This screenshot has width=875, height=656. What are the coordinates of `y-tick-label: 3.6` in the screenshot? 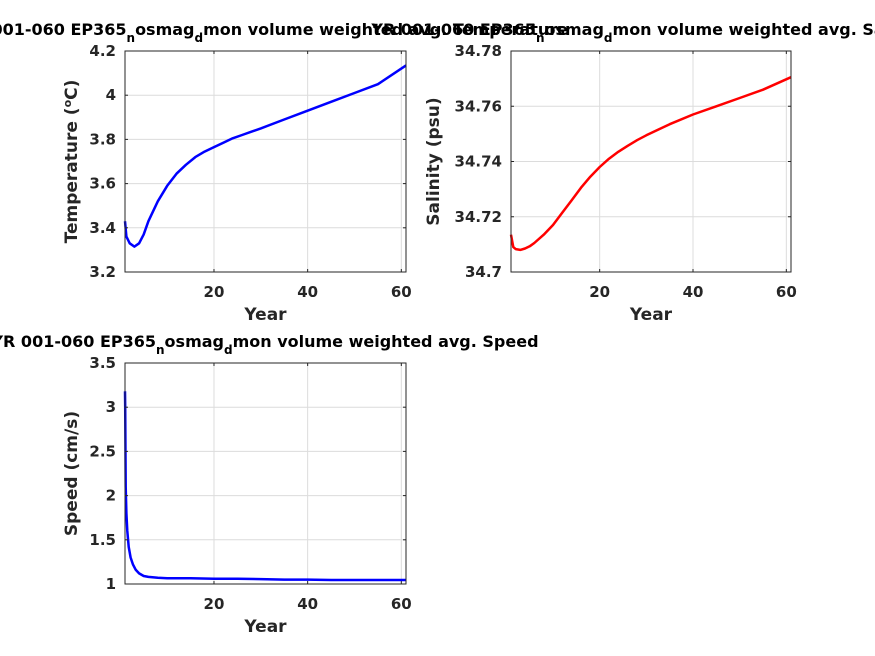 It's located at (102, 184).